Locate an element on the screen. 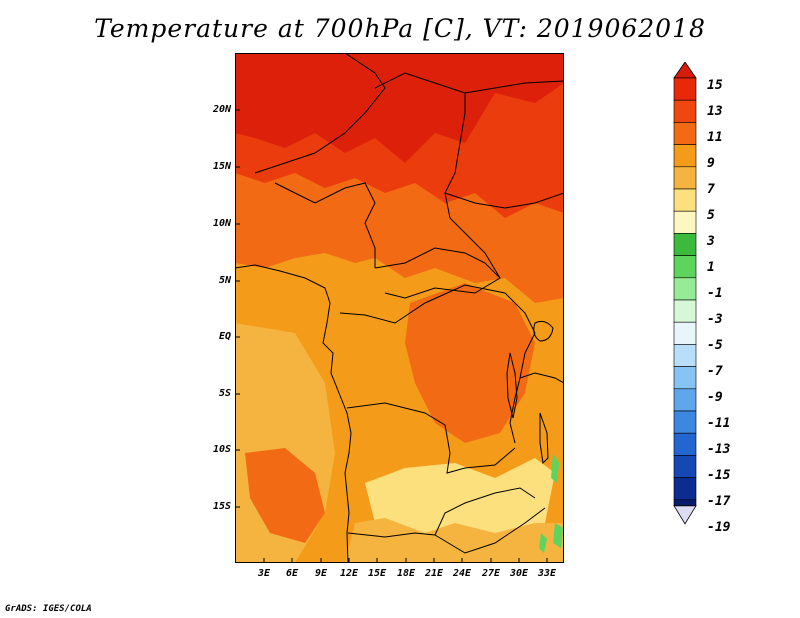 Image resolution: width=800 pixels, height=618 pixels. border-angola-north is located at coordinates (396, 414).